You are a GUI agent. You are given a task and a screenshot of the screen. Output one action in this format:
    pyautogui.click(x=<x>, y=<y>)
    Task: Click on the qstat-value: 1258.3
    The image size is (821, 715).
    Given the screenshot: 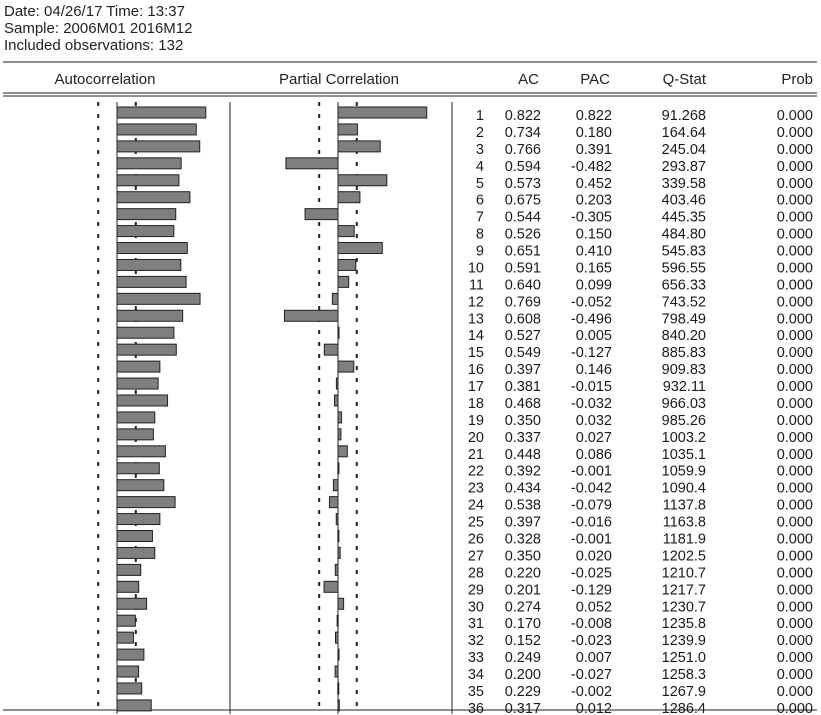 What is the action you would take?
    pyautogui.click(x=684, y=675)
    